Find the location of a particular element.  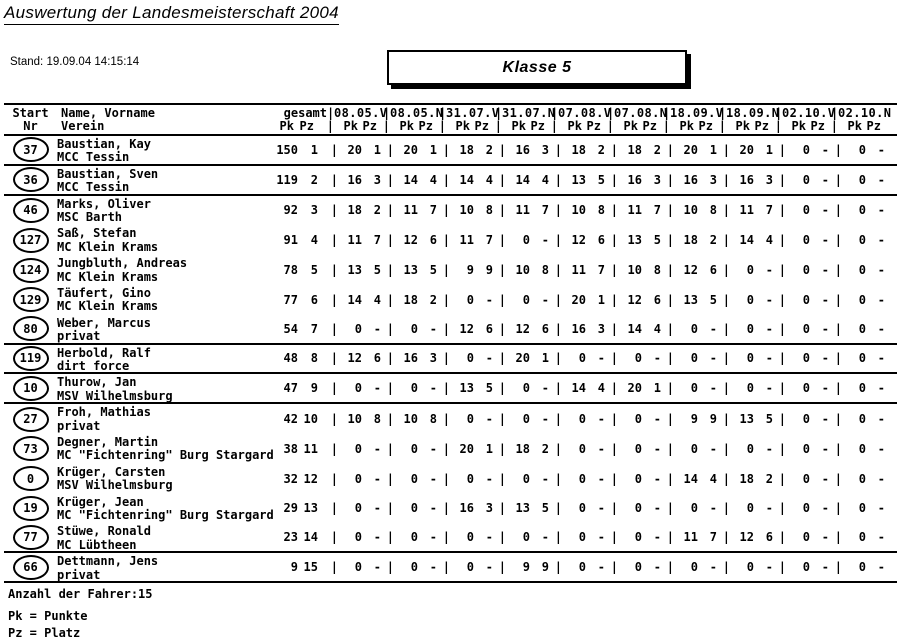

gesamt-cell: 150 1 | is located at coordinates (304, 150).